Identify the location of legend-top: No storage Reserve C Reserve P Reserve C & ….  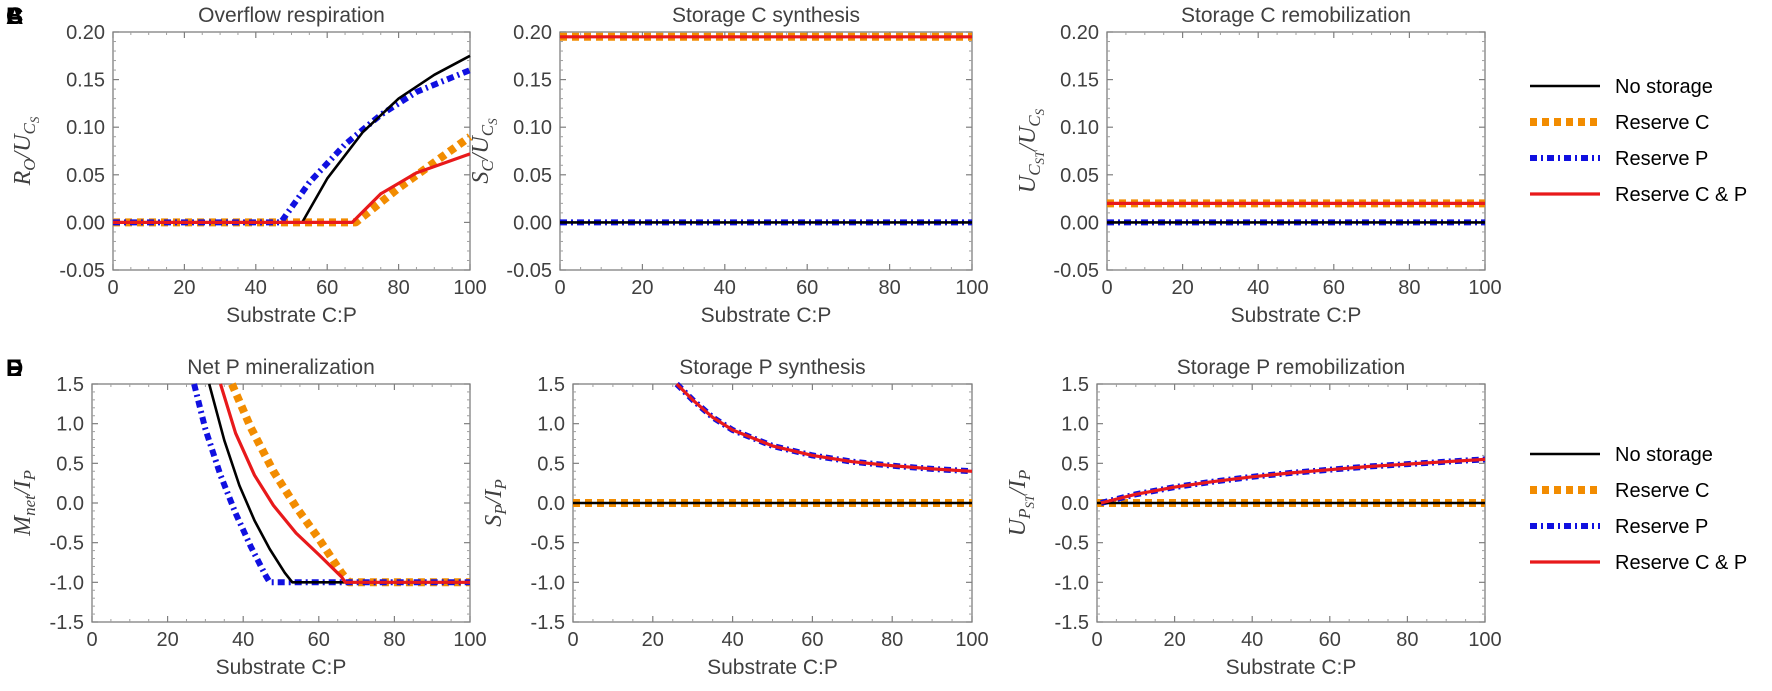
(1638, 141).